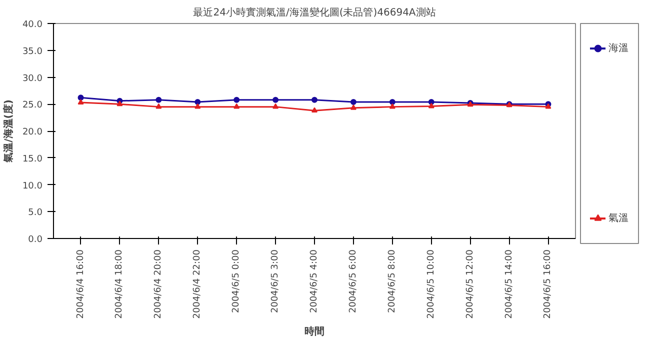  Describe the element at coordinates (32, 133) in the screenshot. I see `y-tick-label: 20.0` at that location.